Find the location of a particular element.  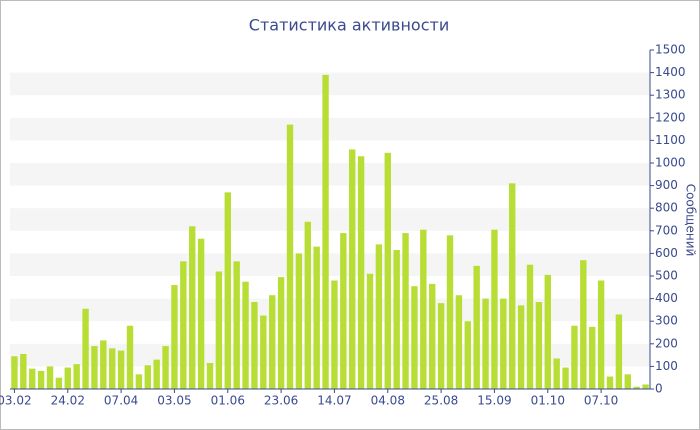

x-tick-label: 23.06 is located at coordinates (281, 401).